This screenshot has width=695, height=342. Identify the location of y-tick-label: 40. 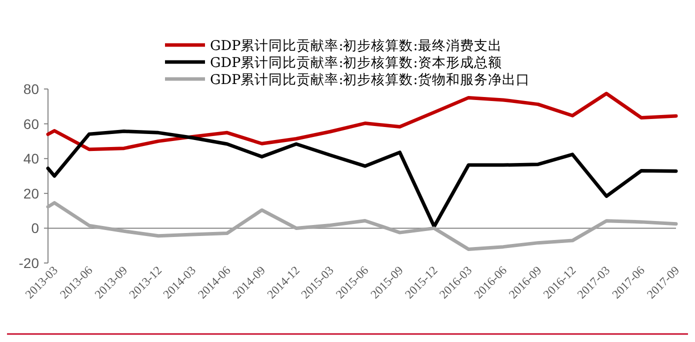
(31, 158).